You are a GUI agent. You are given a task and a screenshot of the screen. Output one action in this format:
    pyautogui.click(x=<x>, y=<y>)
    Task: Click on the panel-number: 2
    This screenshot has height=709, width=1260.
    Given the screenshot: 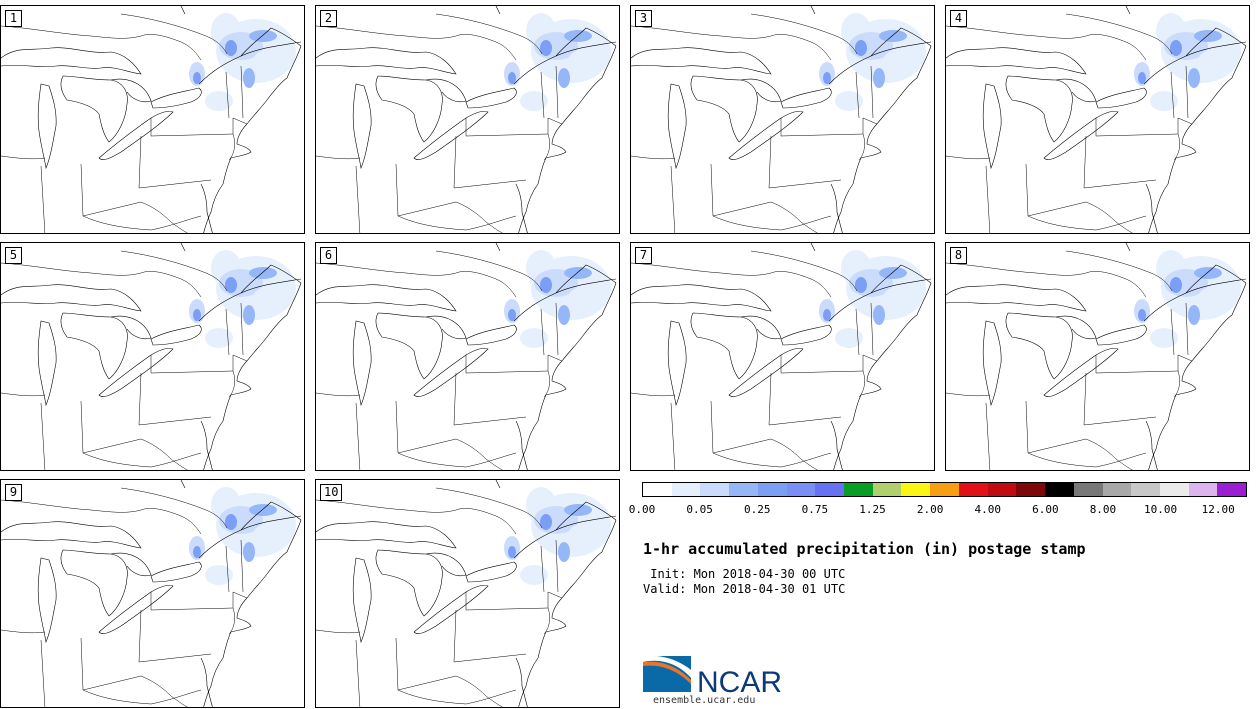 What is the action you would take?
    pyautogui.click(x=328, y=18)
    